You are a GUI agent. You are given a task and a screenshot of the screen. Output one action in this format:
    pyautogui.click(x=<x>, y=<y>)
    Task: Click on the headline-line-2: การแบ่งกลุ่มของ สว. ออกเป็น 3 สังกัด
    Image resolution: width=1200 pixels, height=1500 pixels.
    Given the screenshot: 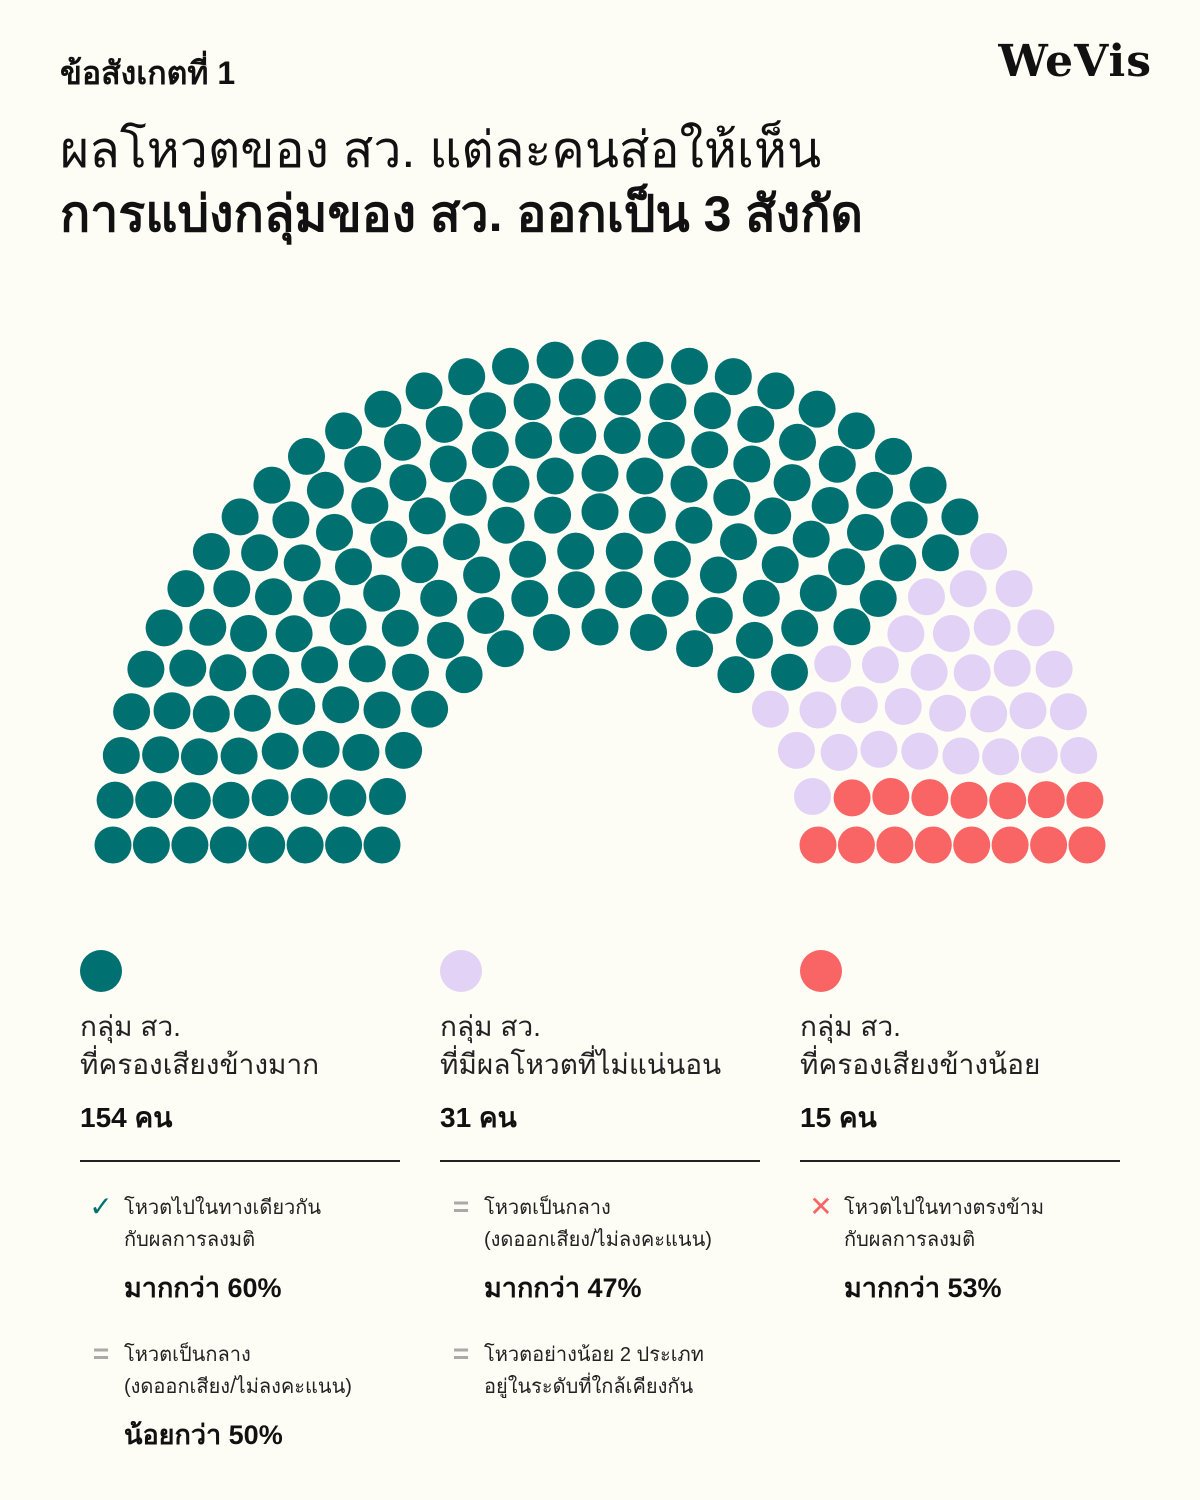 What is the action you would take?
    pyautogui.click(x=461, y=214)
    